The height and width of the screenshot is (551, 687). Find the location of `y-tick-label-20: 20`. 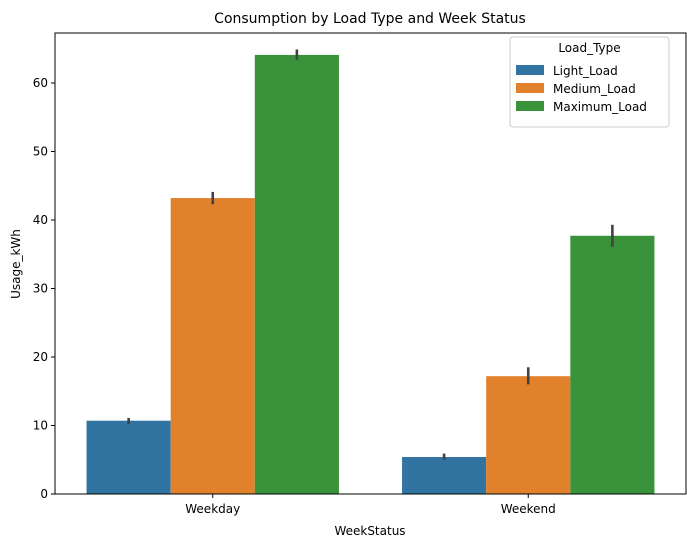

y-tick-label-20: 20 is located at coordinates (40, 357).